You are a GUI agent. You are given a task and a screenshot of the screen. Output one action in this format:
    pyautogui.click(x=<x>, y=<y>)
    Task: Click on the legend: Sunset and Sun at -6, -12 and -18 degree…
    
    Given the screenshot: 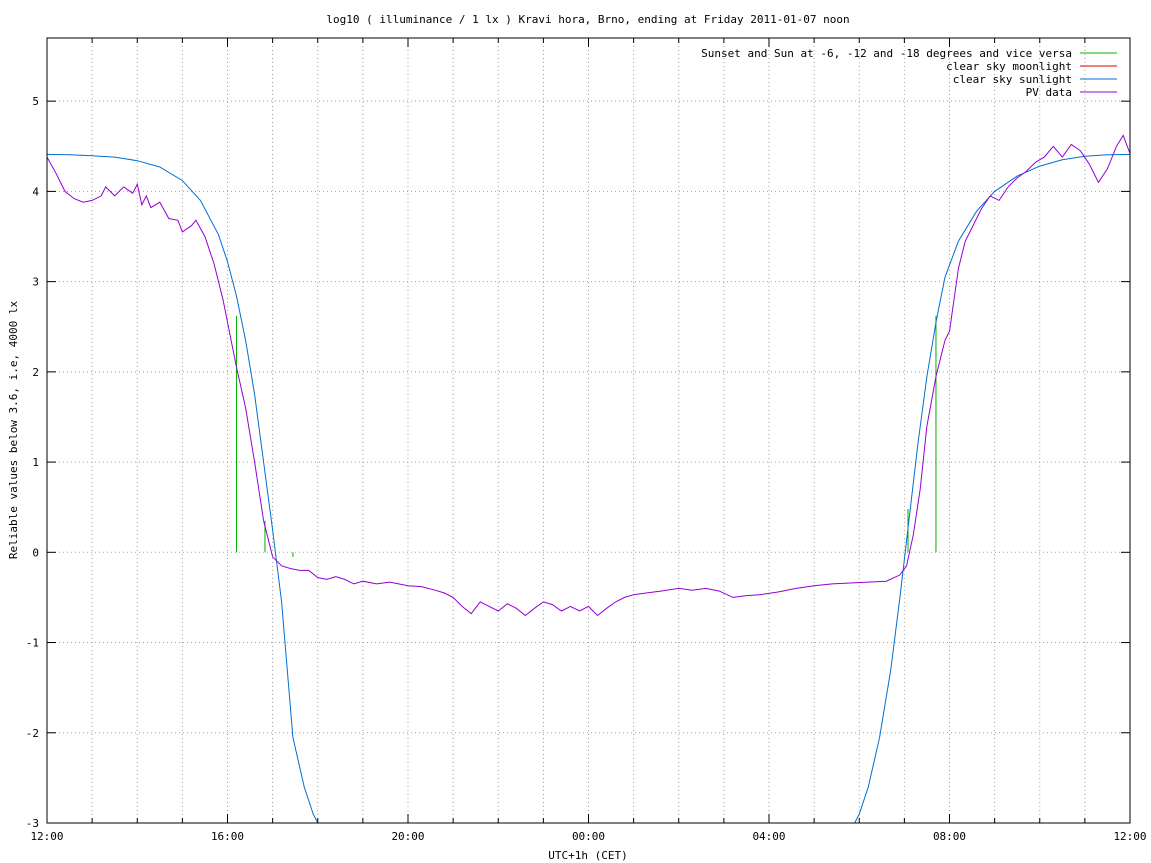 What is the action you would take?
    pyautogui.click(x=909, y=73)
    